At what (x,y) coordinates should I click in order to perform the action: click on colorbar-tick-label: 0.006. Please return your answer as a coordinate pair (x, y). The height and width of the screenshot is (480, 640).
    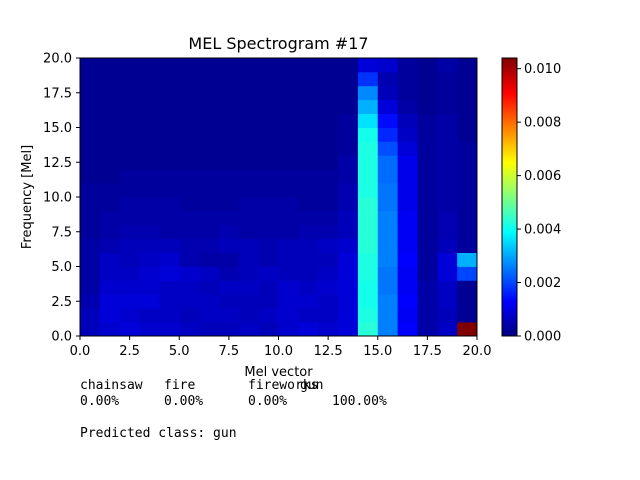
    Looking at the image, I should click on (542, 176).